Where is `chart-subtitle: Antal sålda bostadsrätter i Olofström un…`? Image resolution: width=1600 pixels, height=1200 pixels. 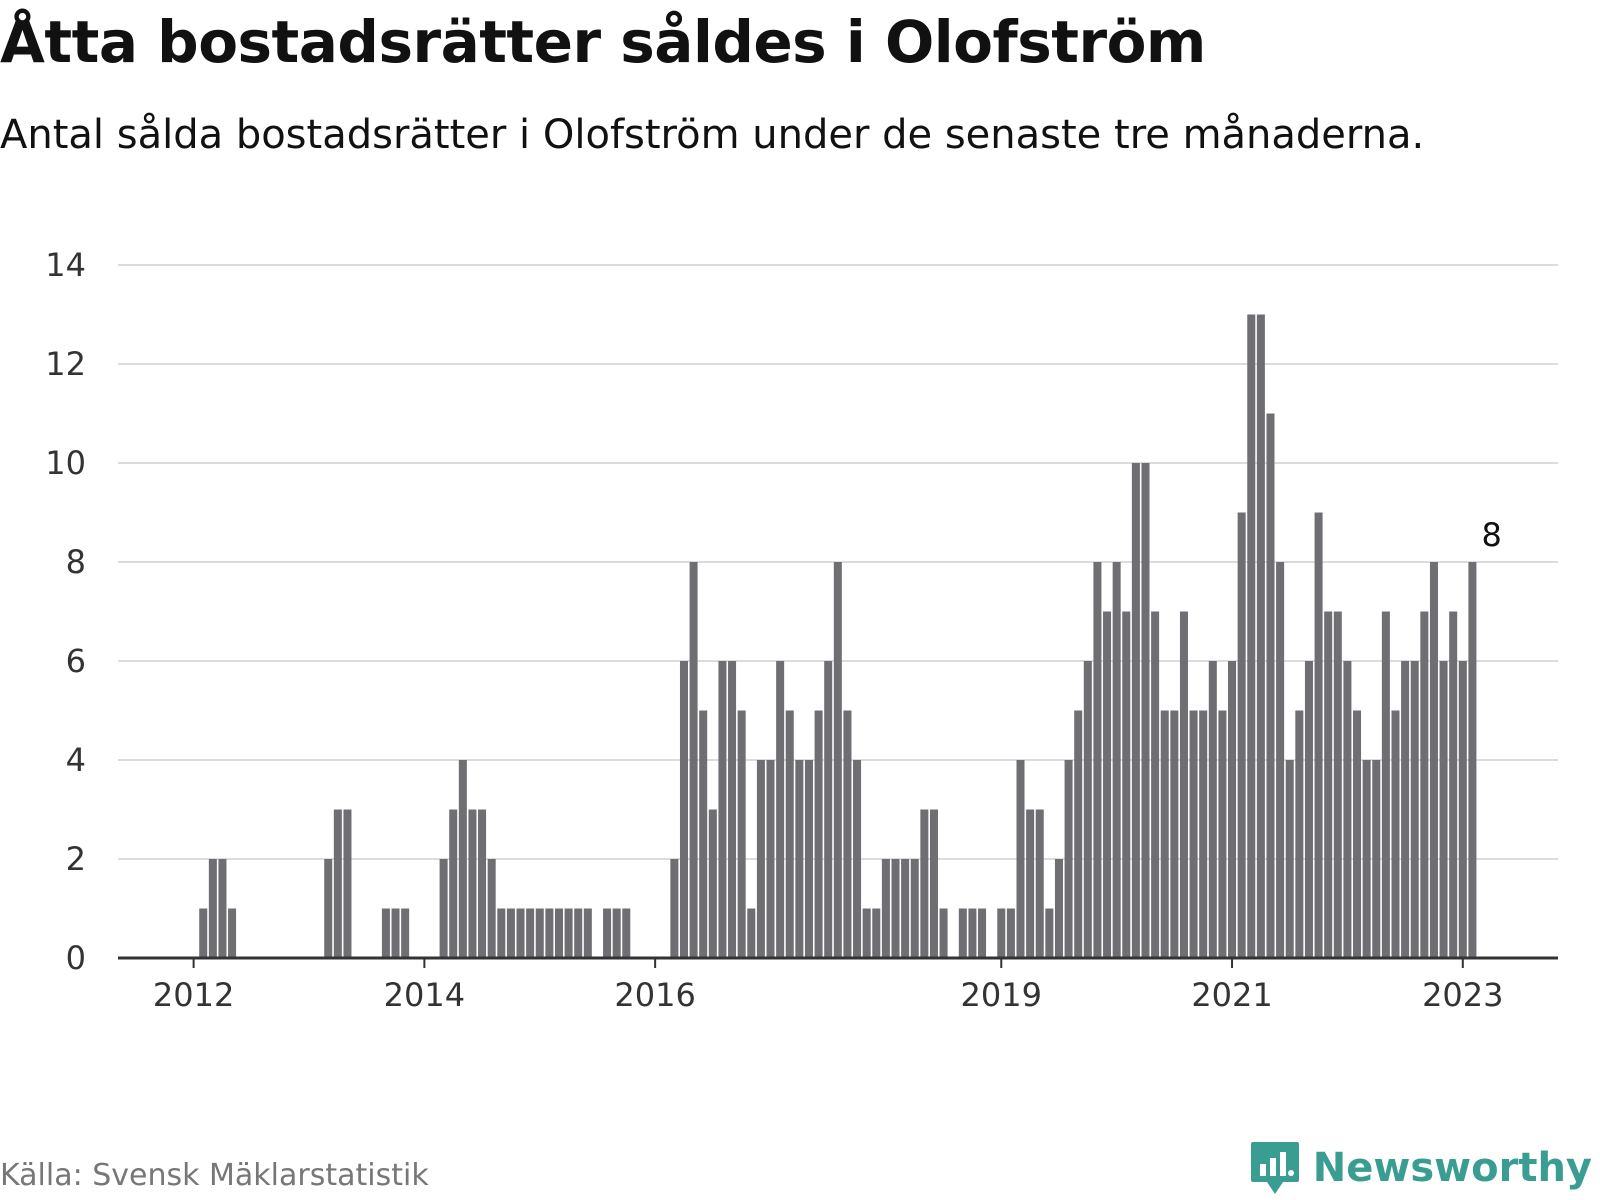 chart-subtitle: Antal sålda bostadsrätter i Olofström un… is located at coordinates (712, 135).